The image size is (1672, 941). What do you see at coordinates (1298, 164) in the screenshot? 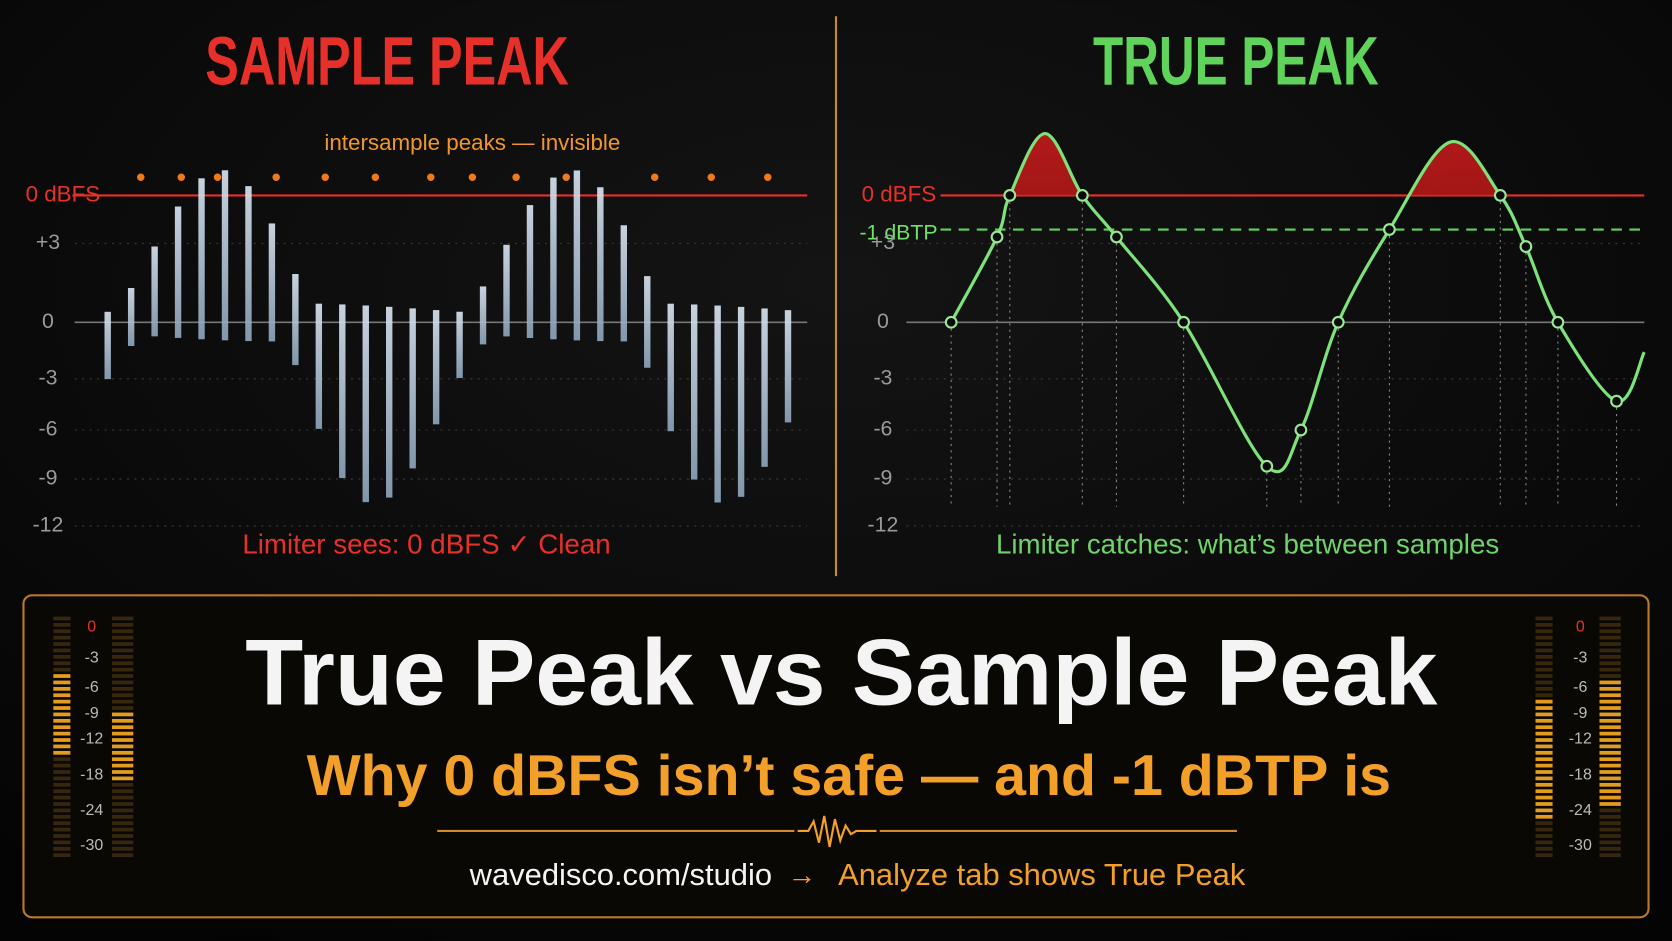
I see `peak-area` at bounding box center [1298, 164].